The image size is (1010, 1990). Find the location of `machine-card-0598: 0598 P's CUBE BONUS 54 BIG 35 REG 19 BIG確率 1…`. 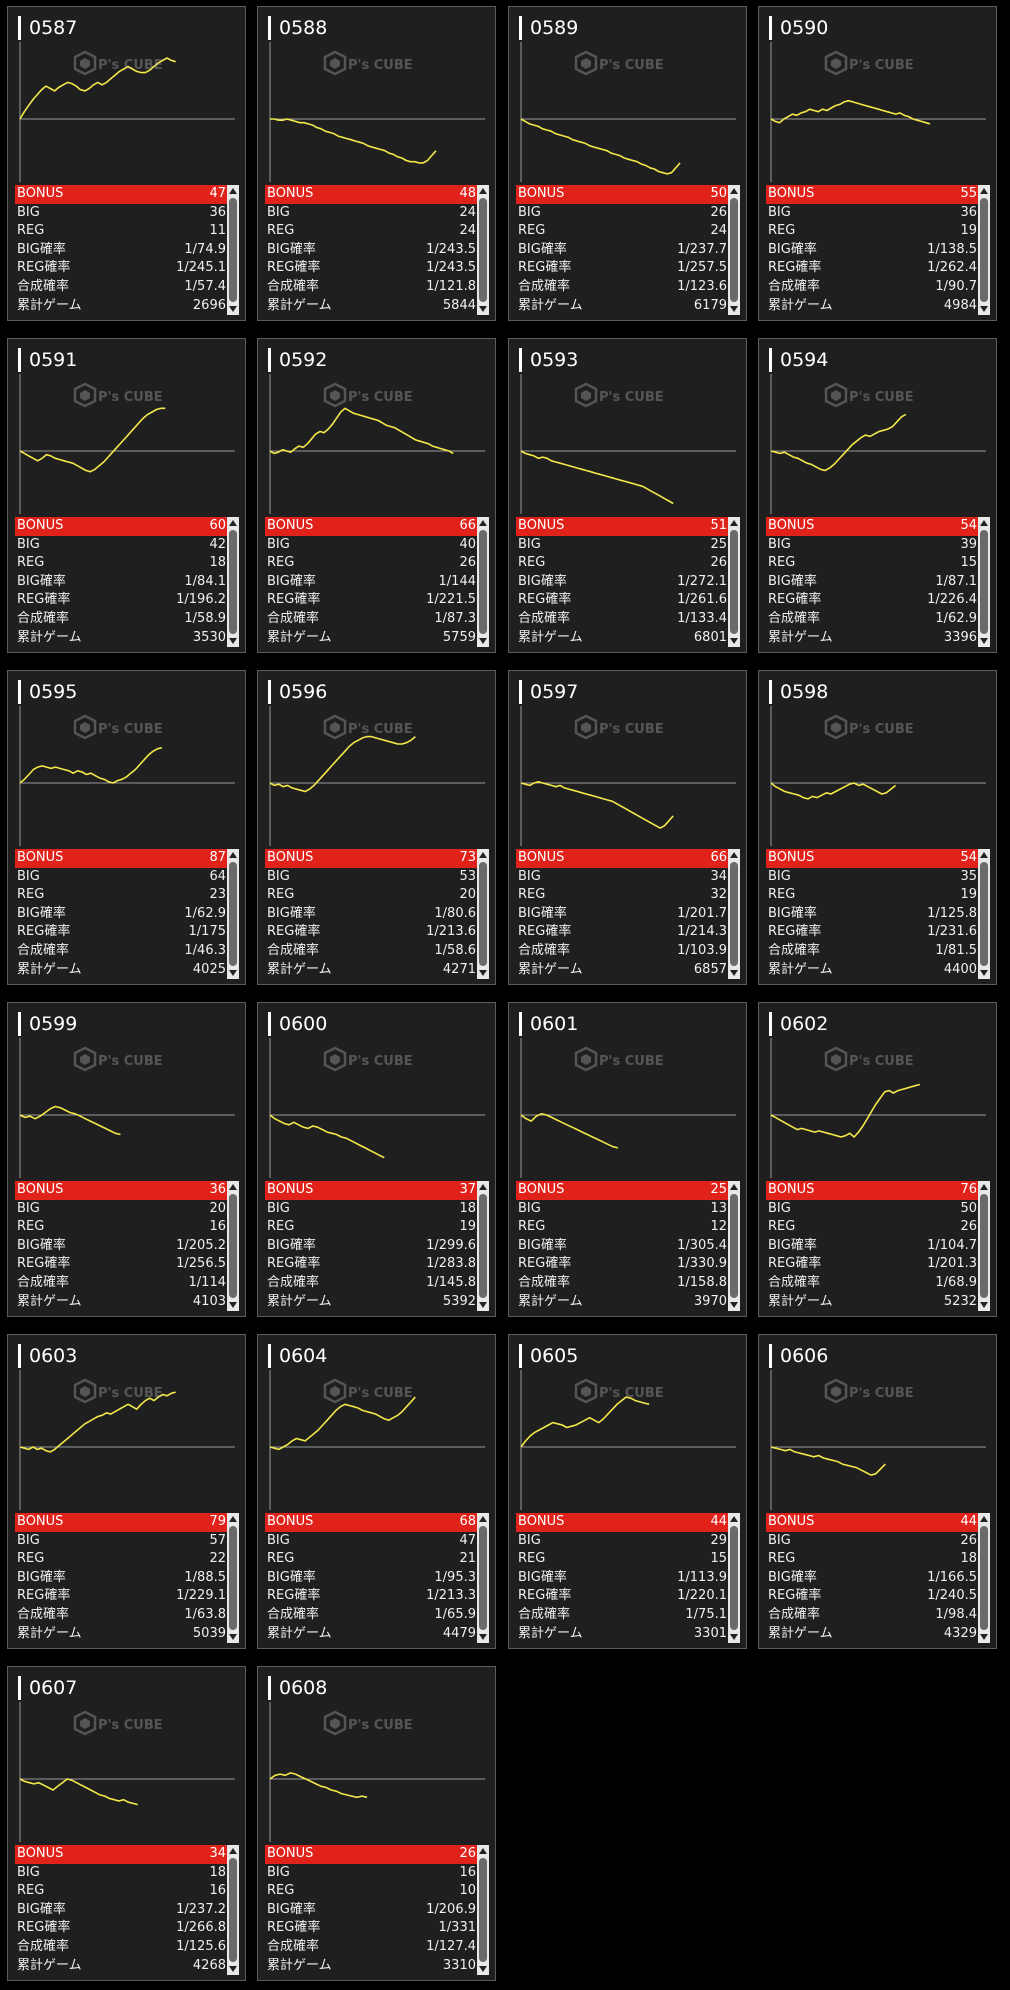

machine-card-0598: 0598 P's CUBE BONUS 54 BIG 35 REG 19 BIG確率 1… is located at coordinates (877, 827).